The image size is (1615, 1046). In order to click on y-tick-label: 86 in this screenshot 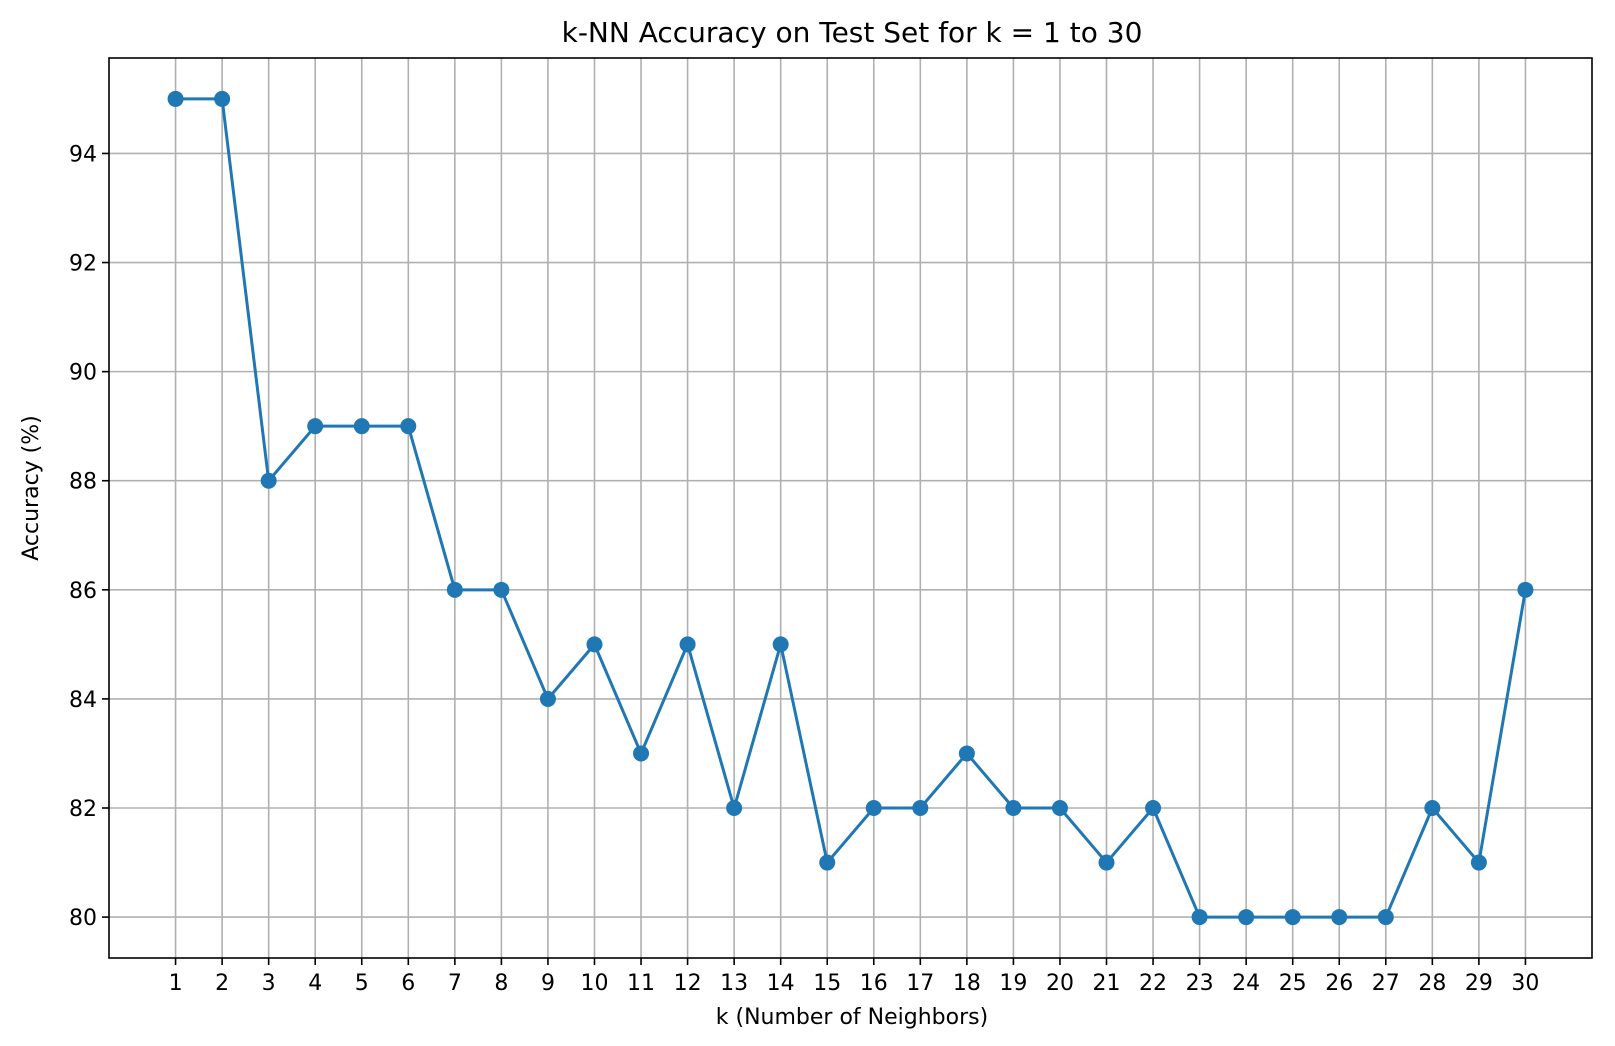, I will do `click(83, 591)`.